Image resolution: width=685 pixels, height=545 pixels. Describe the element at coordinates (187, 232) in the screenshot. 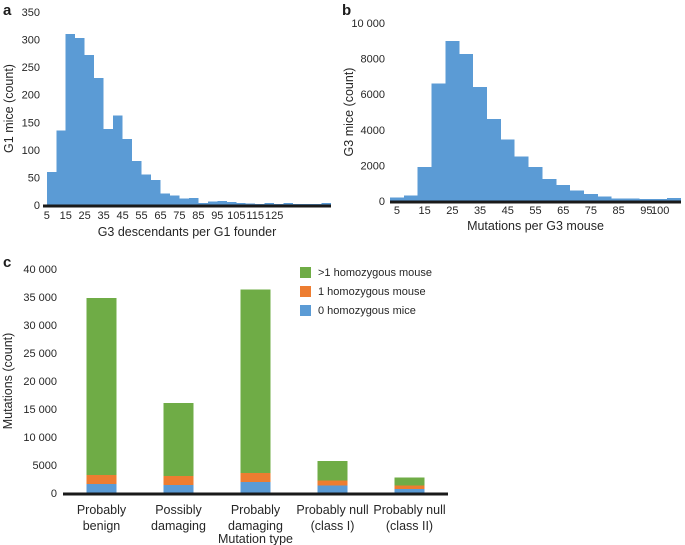

I see `x-axis-title: G3 descendants per G1 founder` at that location.